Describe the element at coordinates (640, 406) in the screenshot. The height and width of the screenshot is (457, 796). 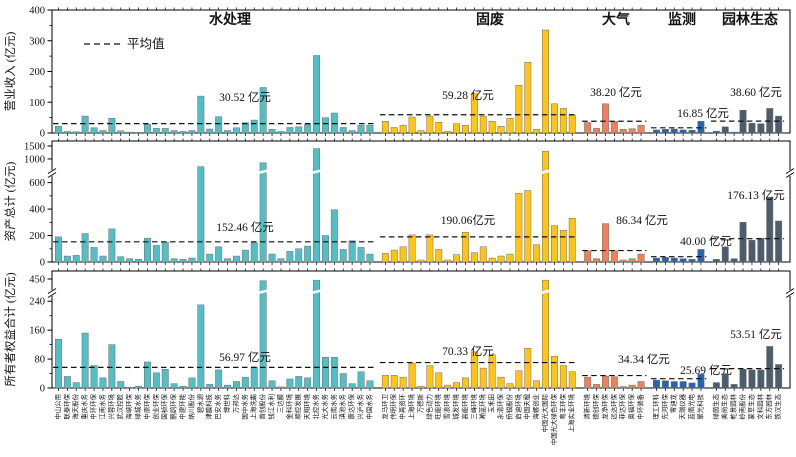
I see `company-label: 中环装备` at that location.